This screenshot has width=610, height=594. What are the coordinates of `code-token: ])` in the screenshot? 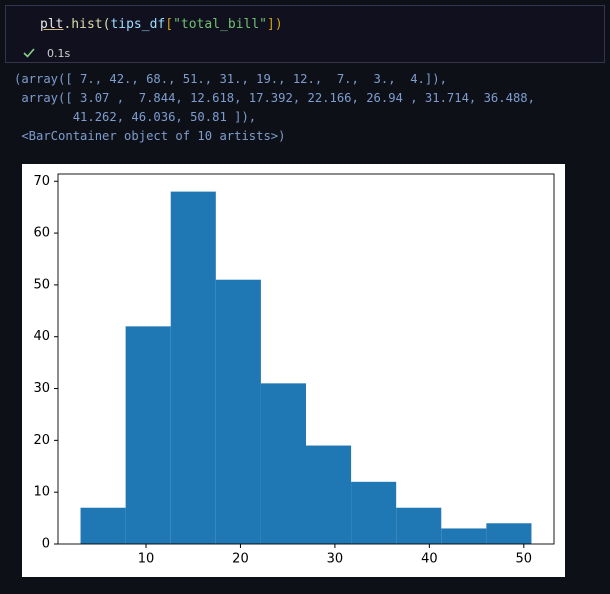 It's located at (275, 24).